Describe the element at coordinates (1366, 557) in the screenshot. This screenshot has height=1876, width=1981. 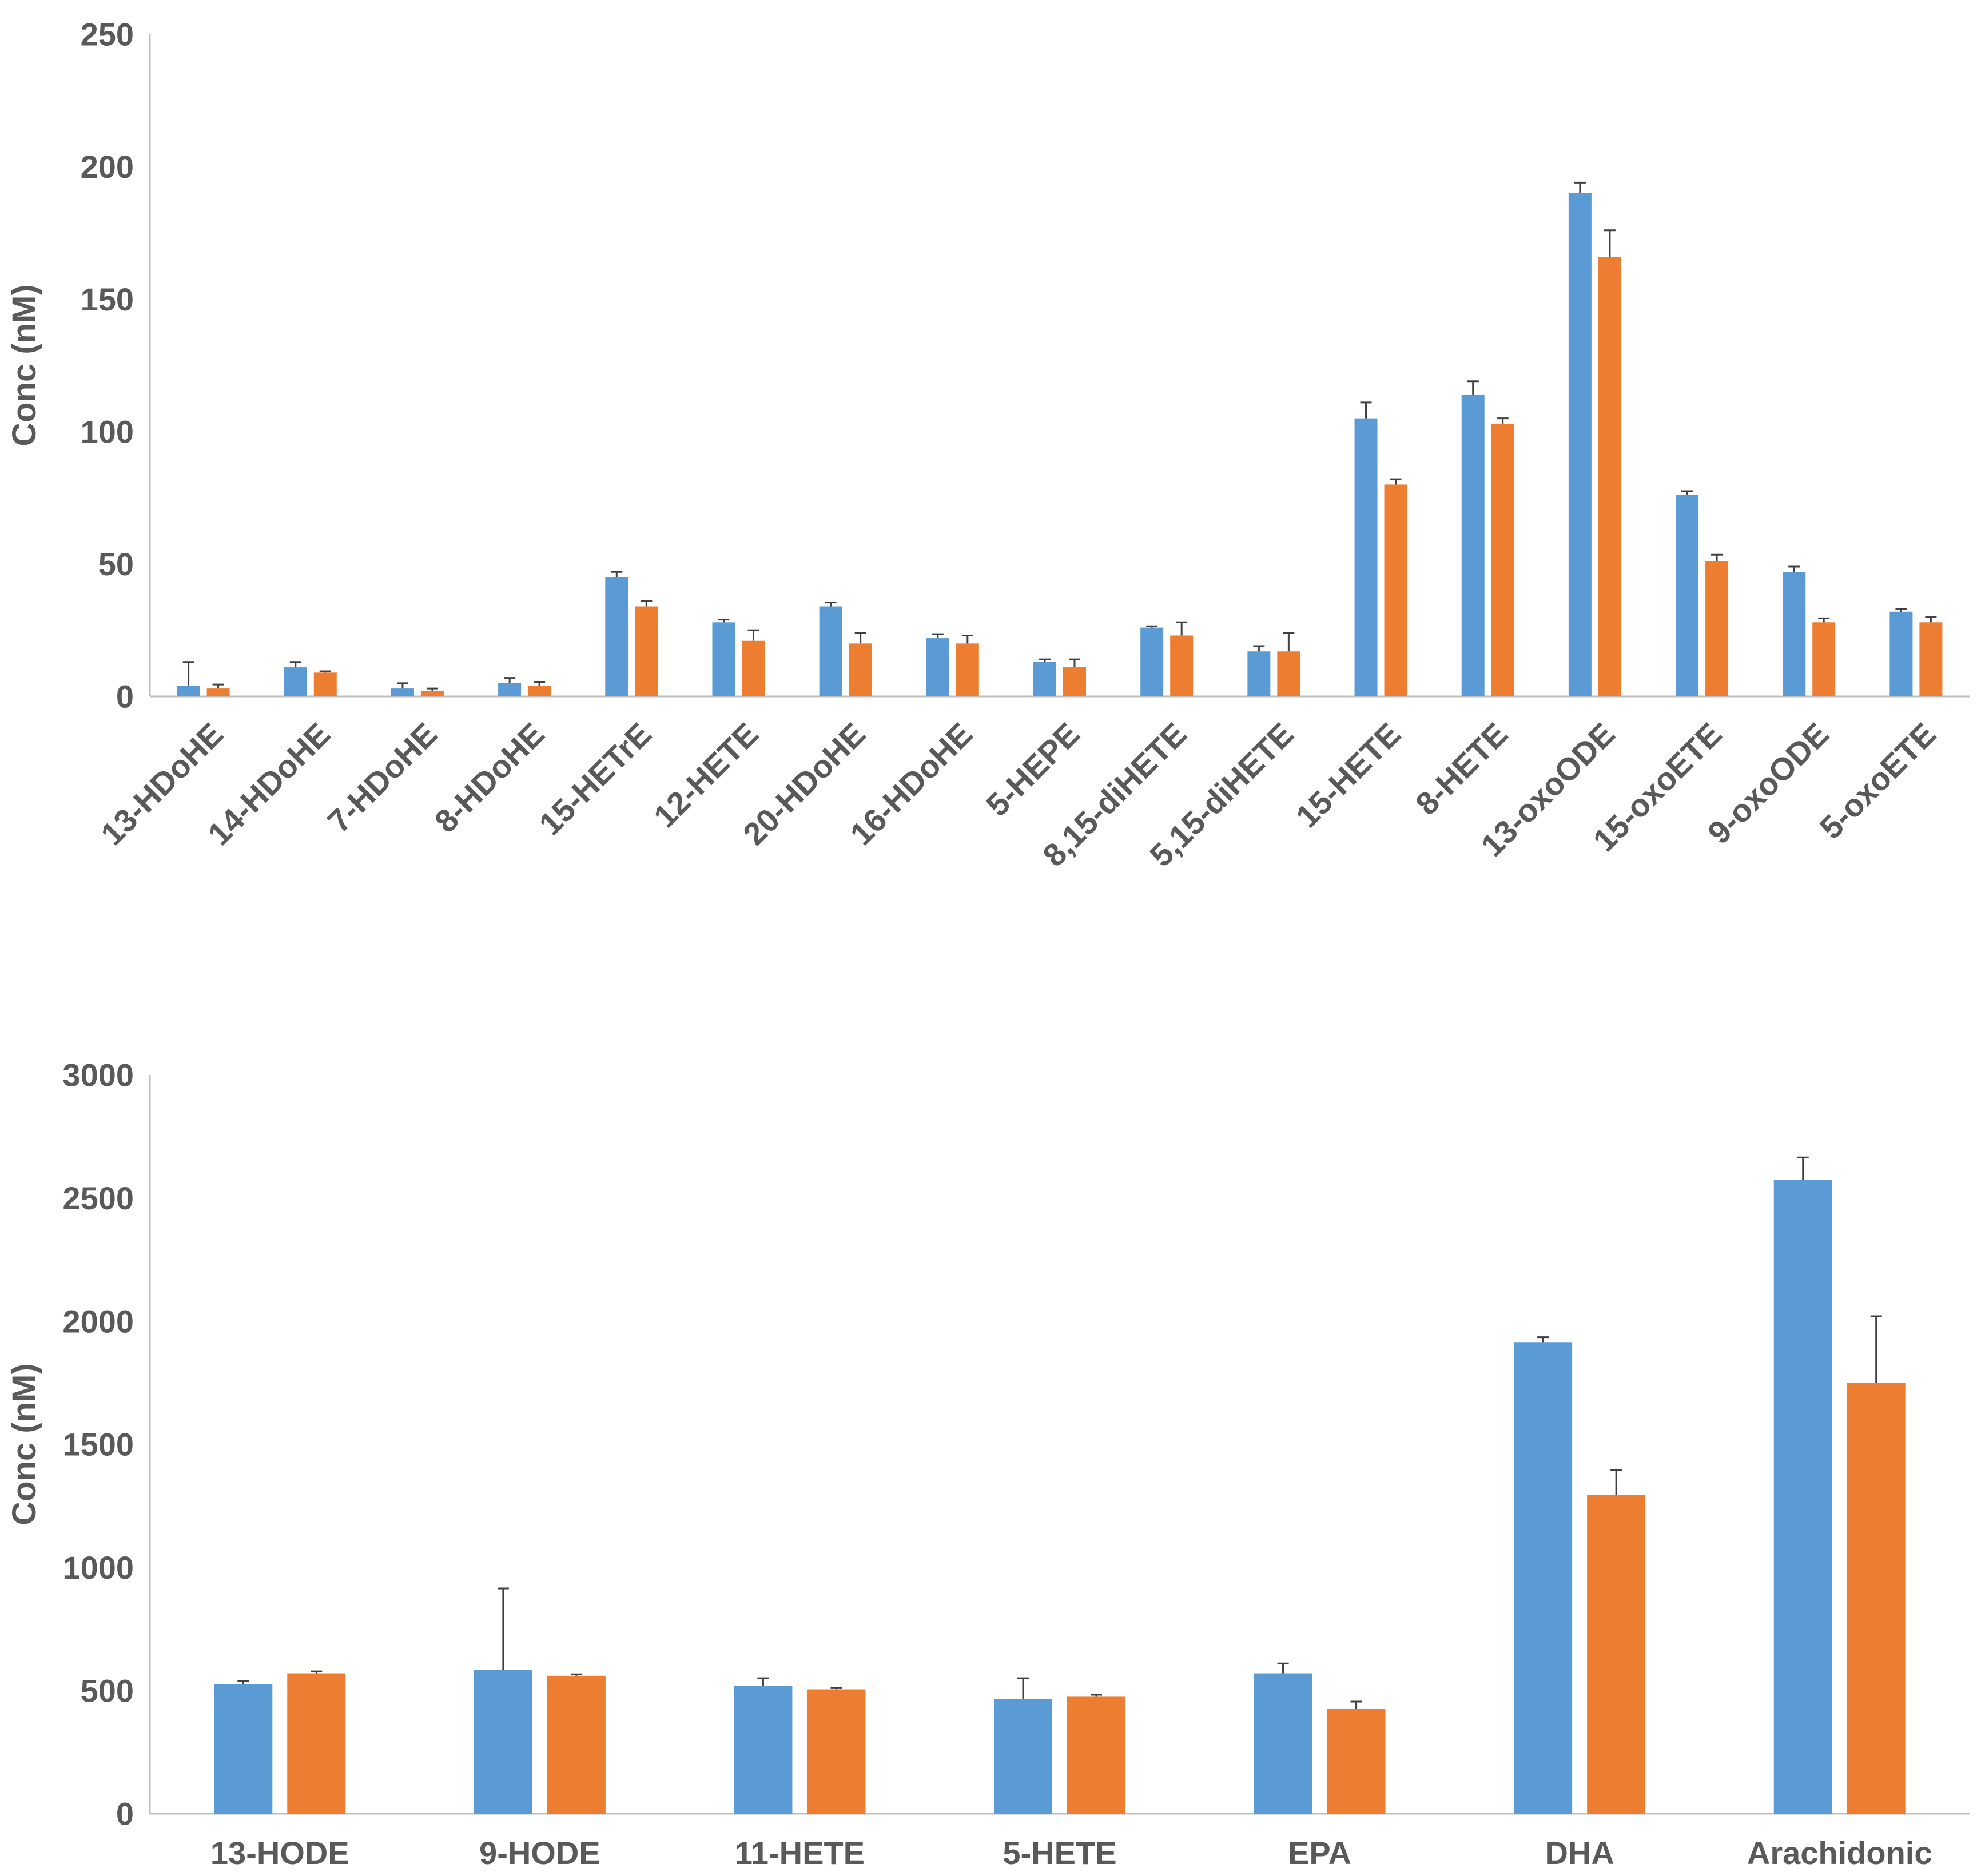
I see `bar-series1-15-HETE` at that location.